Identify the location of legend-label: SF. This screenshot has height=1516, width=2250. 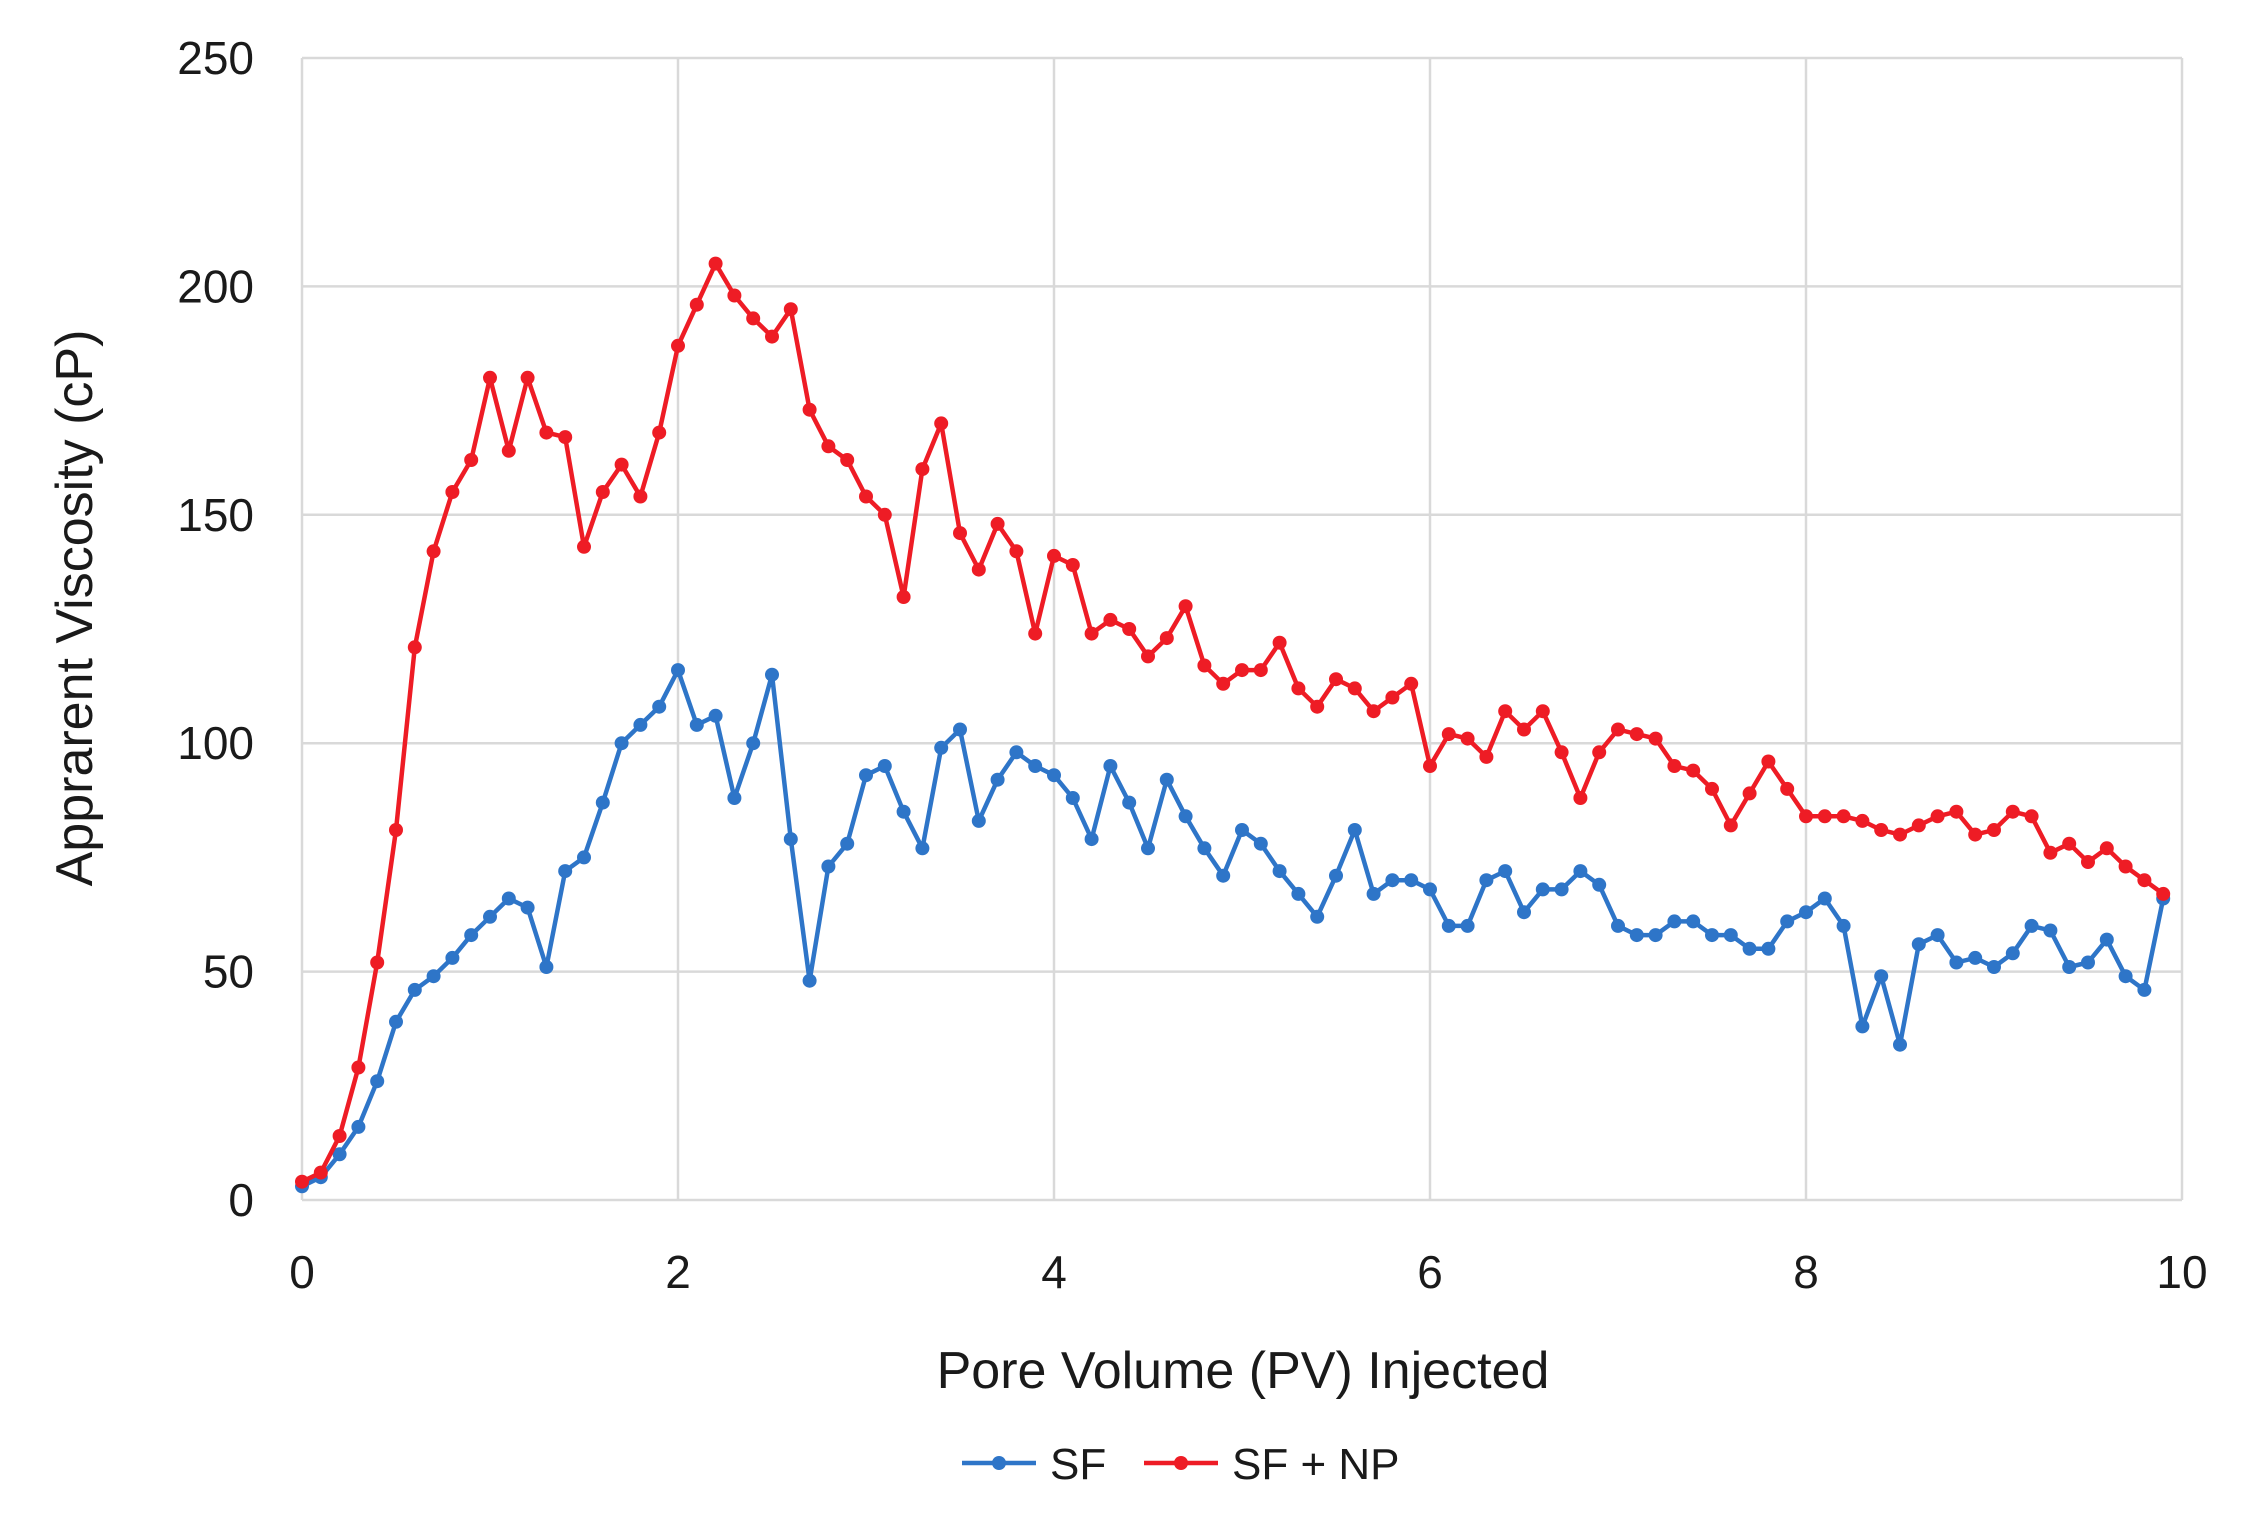
(1078, 1464).